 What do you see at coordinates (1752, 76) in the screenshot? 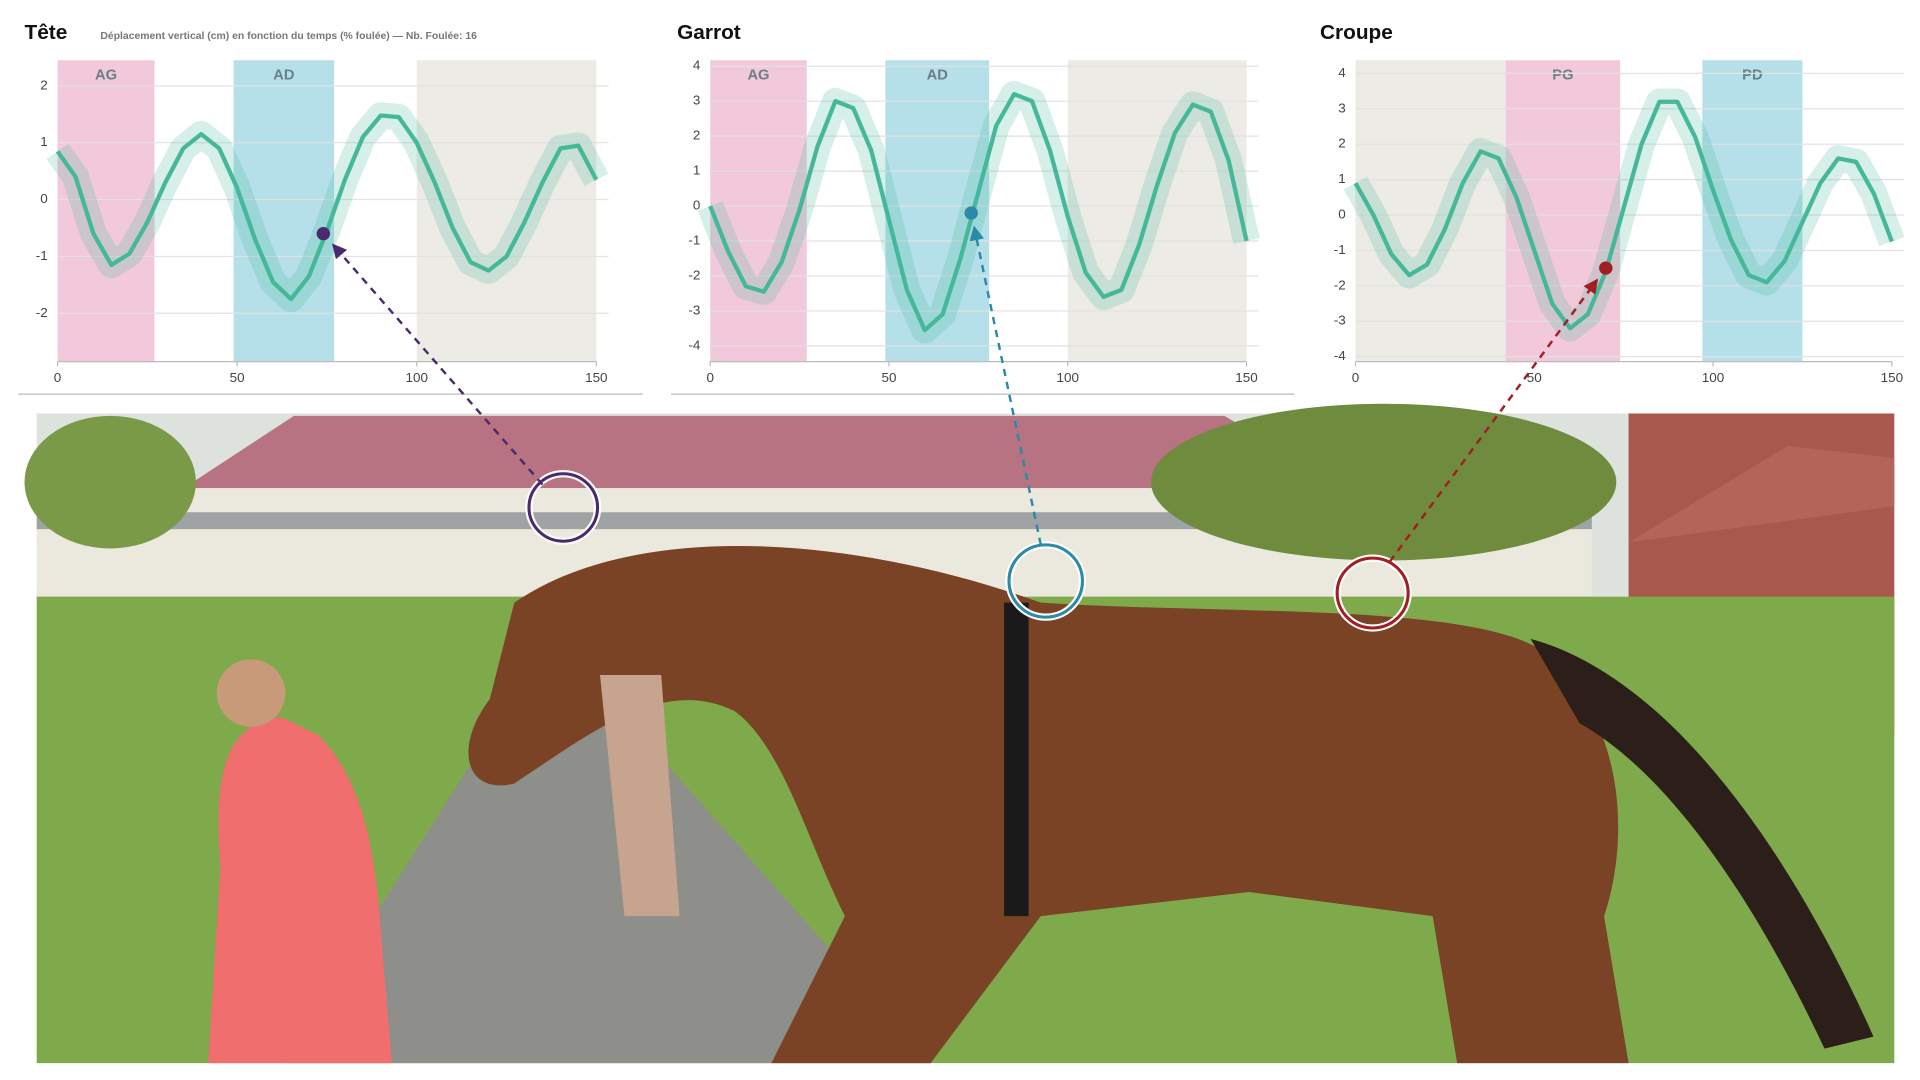
I see `phase-label: PD` at bounding box center [1752, 76].